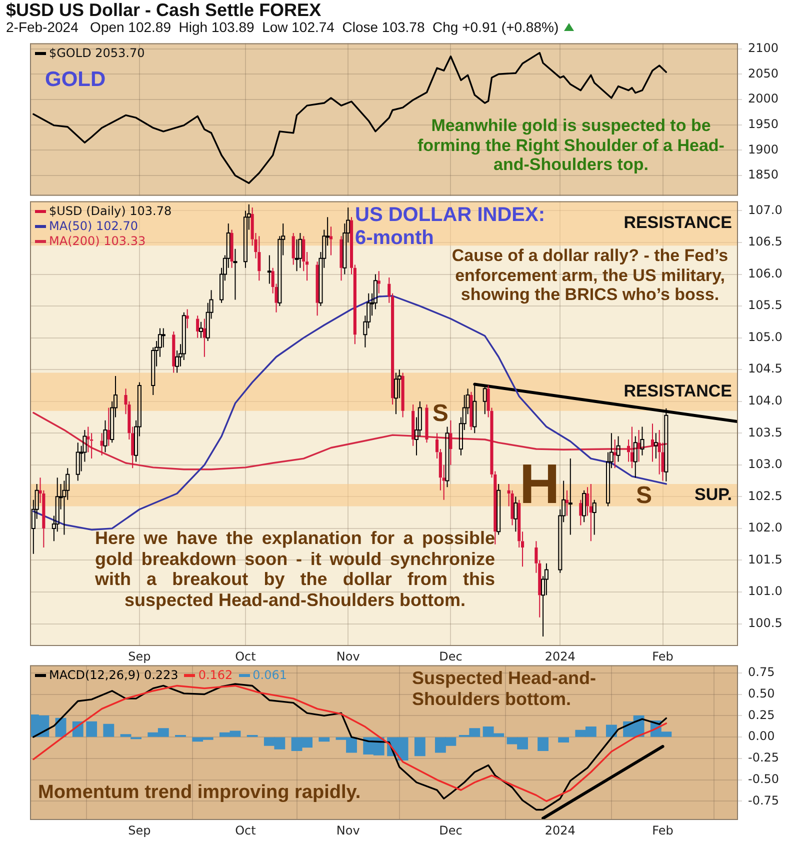 The height and width of the screenshot is (857, 800). Describe the element at coordinates (295, 569) in the screenshot. I see `annotation: Here we have the explanation for a possible gold breakdown soon - it would synchronize with a breakout by the dollar from this suspected Head-and-Shoulders bottom.` at that location.